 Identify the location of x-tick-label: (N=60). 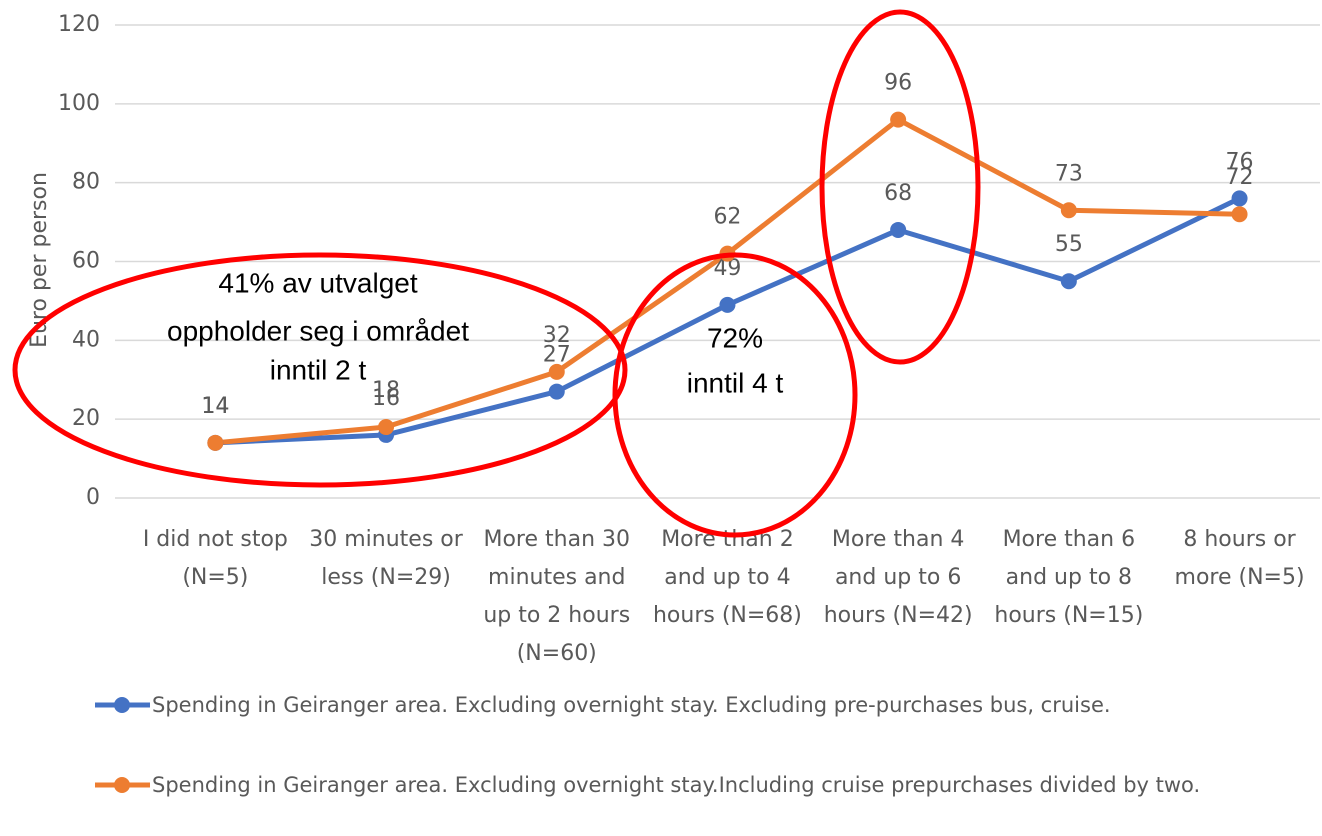
(557, 653).